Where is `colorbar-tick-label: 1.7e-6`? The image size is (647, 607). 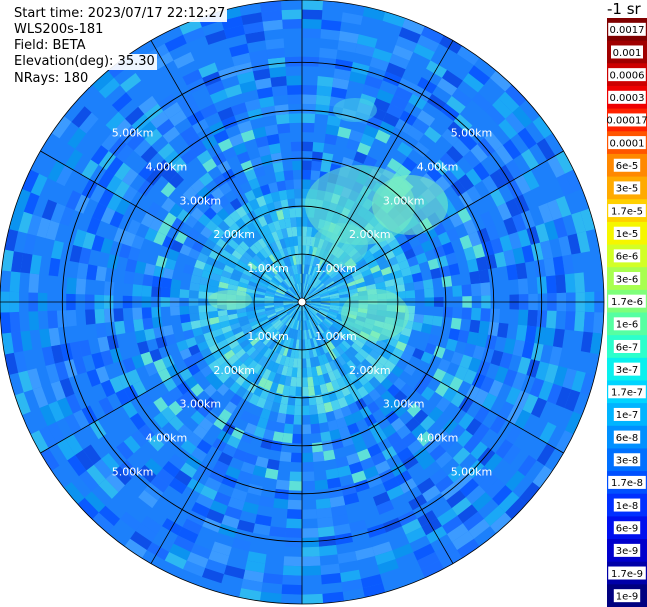
colorbar-tick-label: 1.7e-6 is located at coordinates (627, 302).